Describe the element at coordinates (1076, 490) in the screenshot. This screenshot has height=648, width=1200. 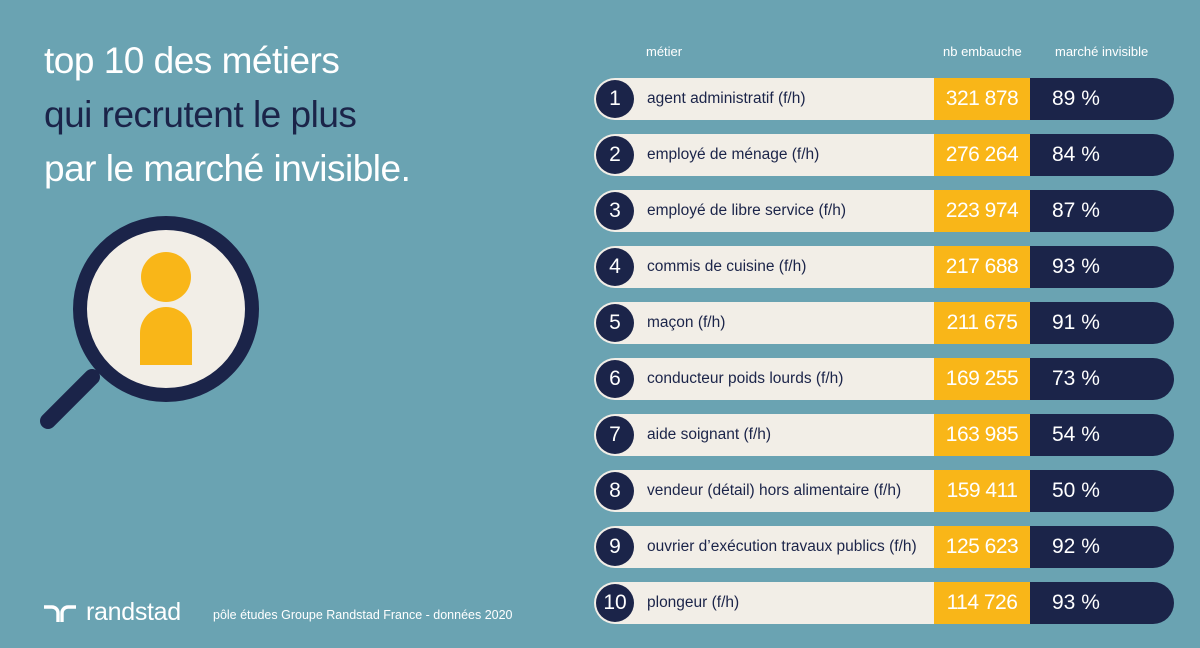
I see `invisible-market-pct: 50 %` at that location.